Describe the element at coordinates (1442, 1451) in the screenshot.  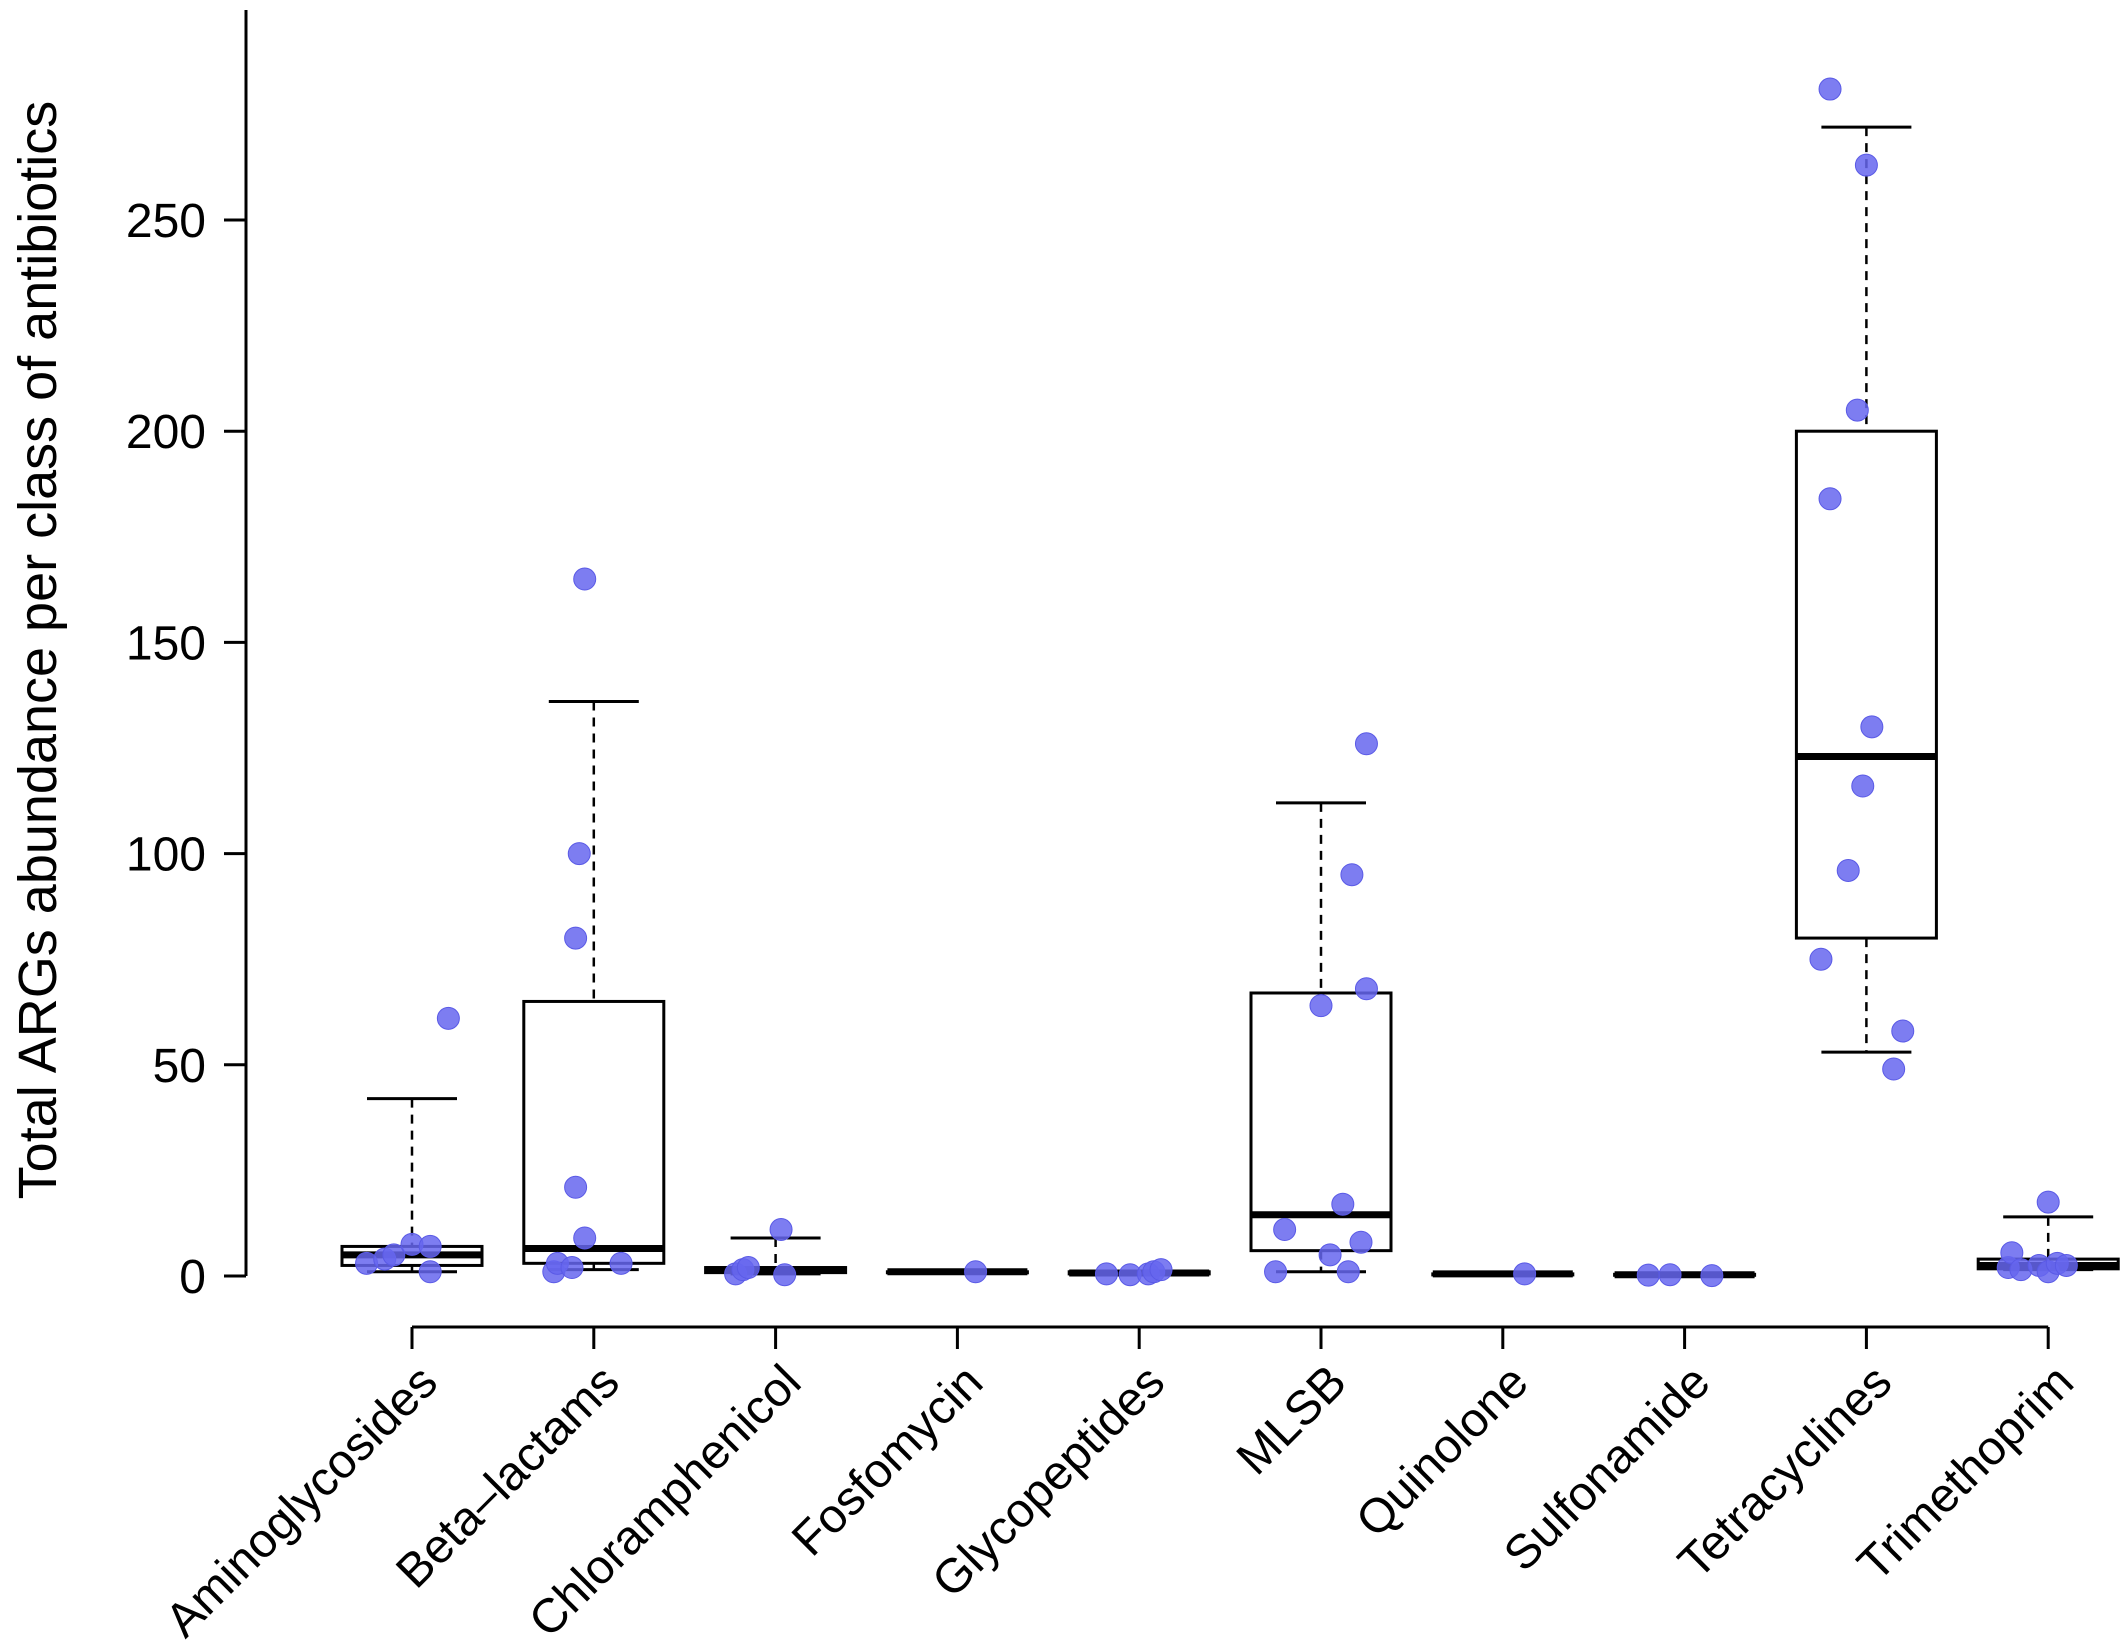
I see `x-tick-label: Quinolone` at that location.